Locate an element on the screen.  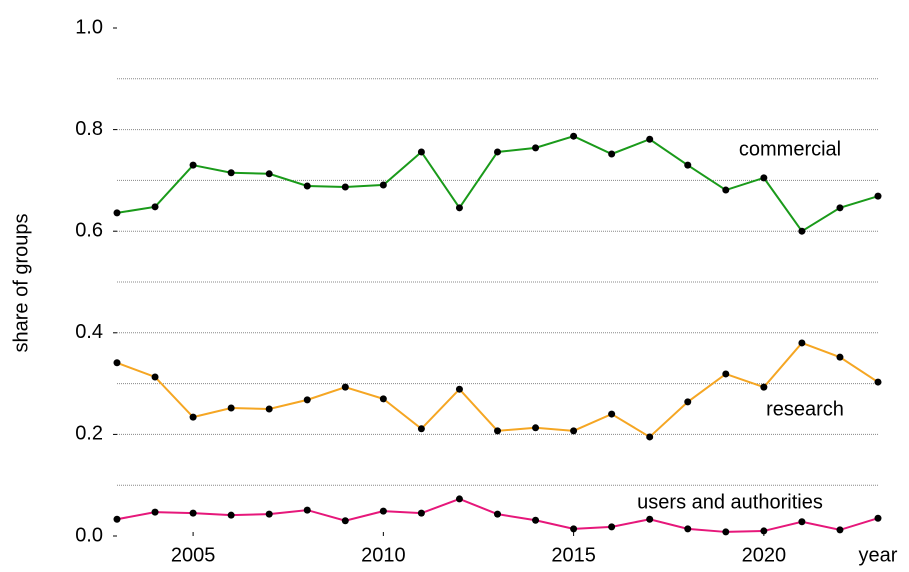
x-tick-label: 2005 is located at coordinates (193, 555).